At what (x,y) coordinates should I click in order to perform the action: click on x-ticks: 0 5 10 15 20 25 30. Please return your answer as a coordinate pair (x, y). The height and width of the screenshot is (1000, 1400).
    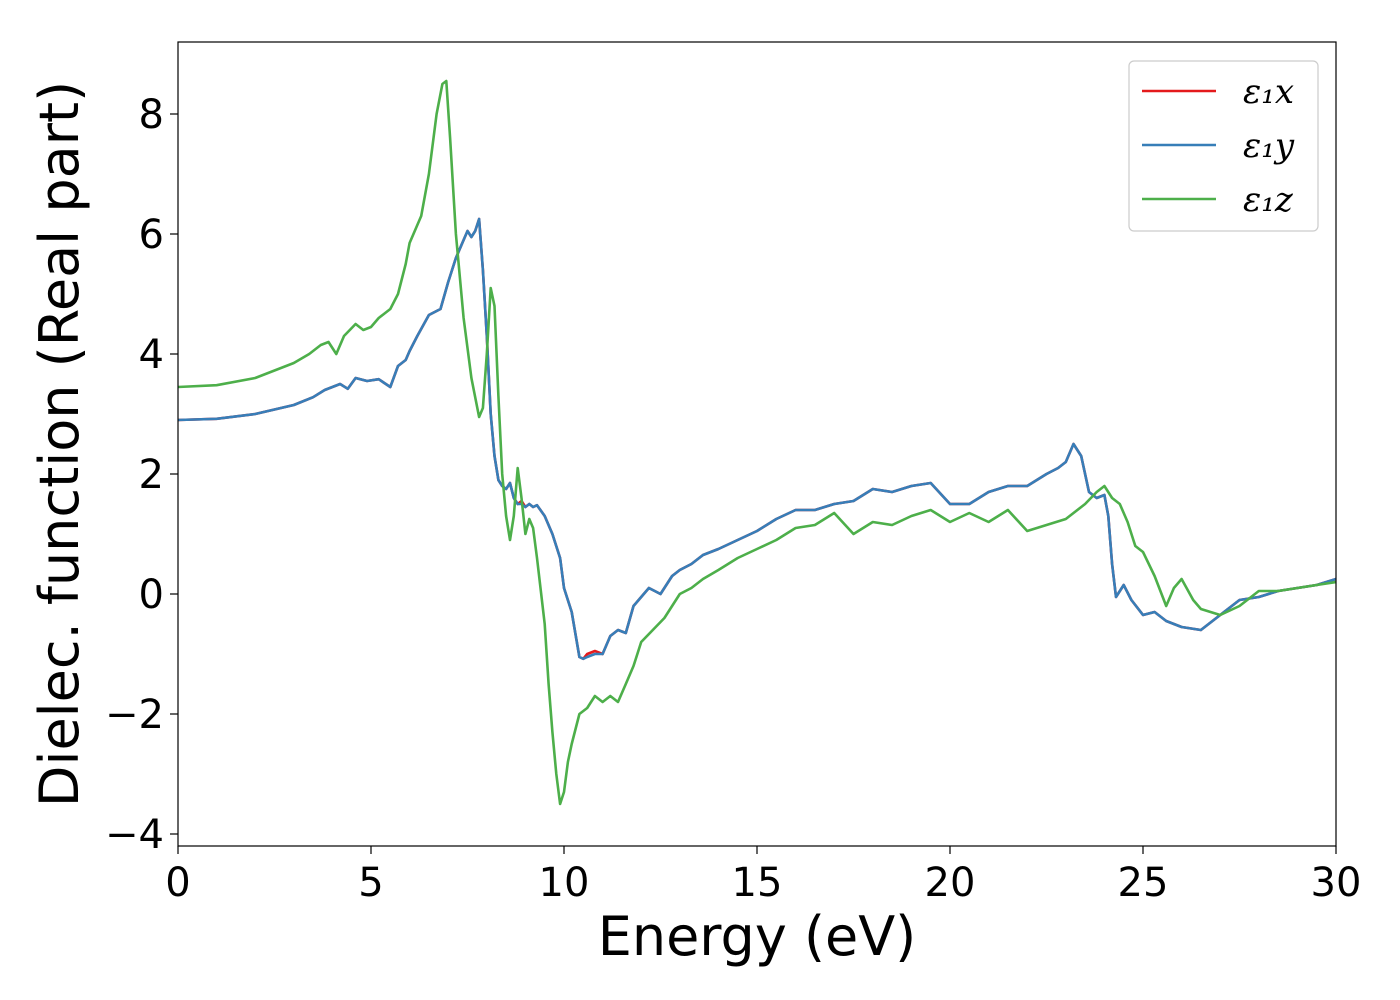
    Looking at the image, I should click on (763, 876).